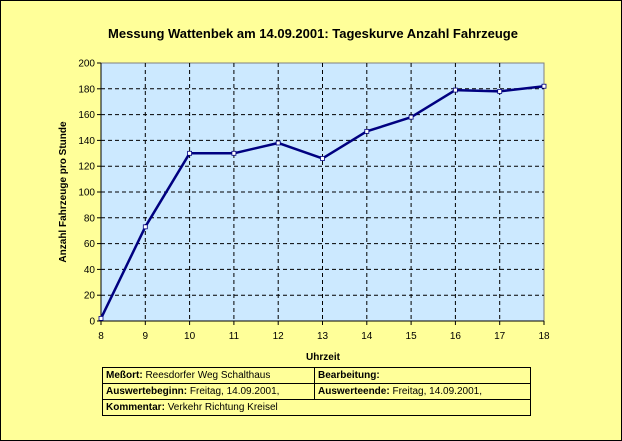  What do you see at coordinates (349, 375) in the screenshot?
I see `bearbeitung-label: Bearbeitung:` at bounding box center [349, 375].